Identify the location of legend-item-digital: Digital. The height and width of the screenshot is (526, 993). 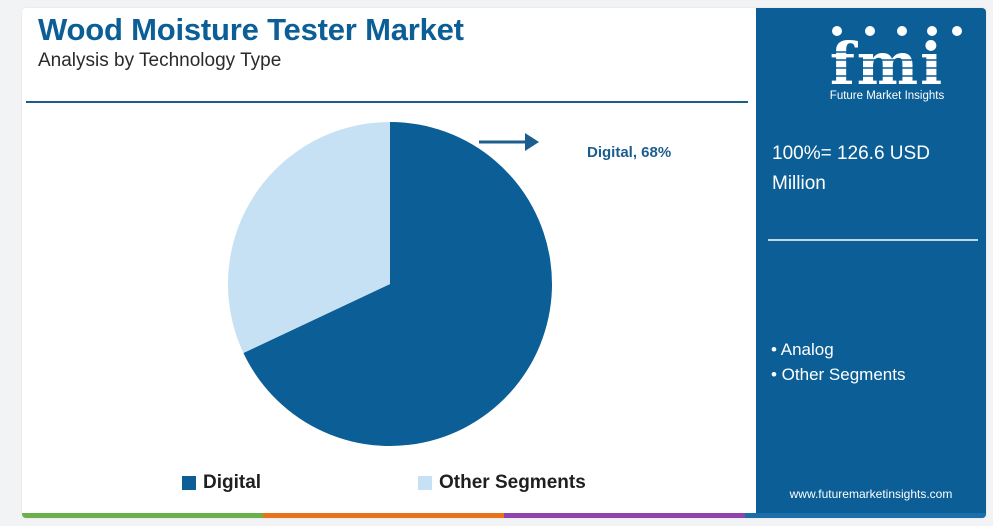
(221, 483).